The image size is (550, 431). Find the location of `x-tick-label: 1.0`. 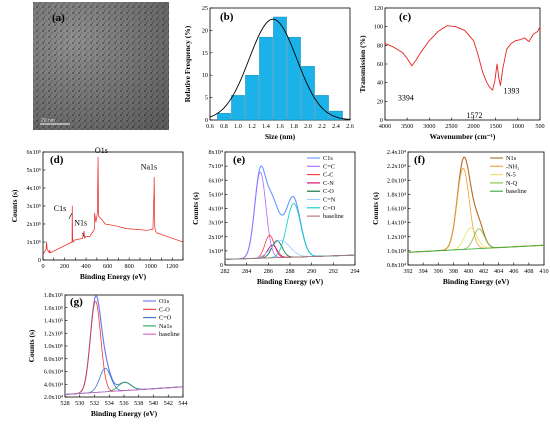

x-tick-label: 1.0 is located at coordinates (238, 126).